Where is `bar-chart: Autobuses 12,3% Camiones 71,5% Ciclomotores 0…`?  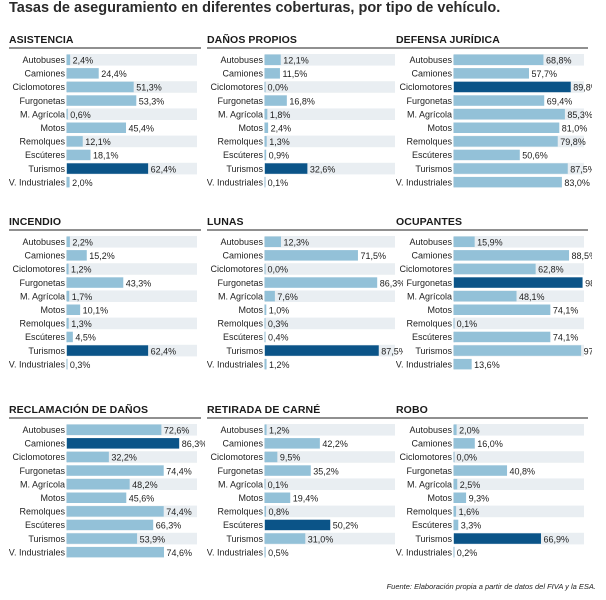 bar-chart: Autobuses 12,3% Camiones 71,5% Ciclomotores 0… is located at coordinates (305, 299).